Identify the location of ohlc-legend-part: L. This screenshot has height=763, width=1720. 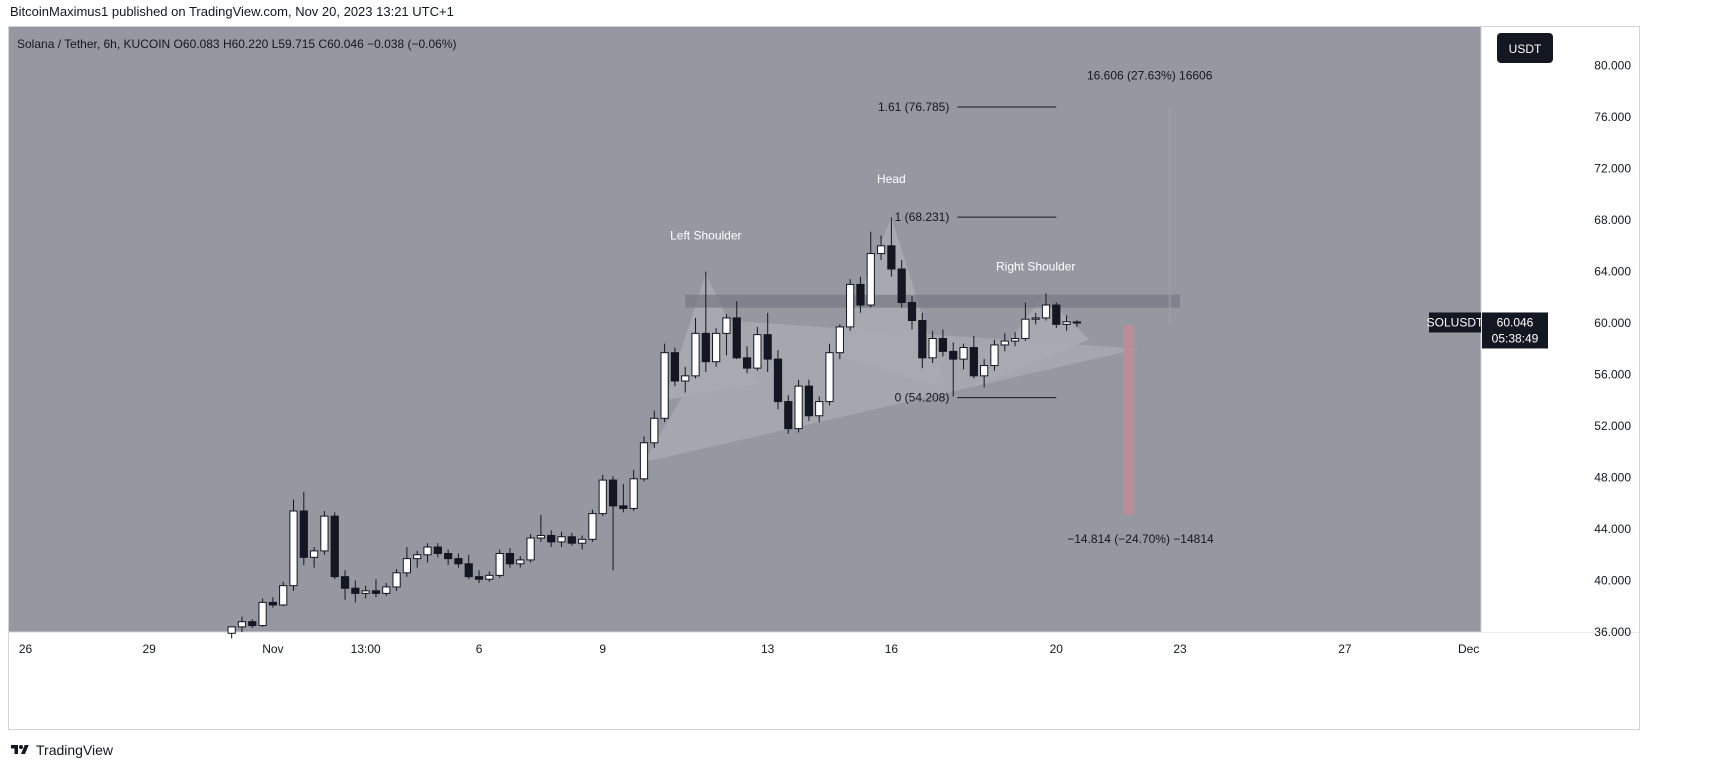
(275, 44).